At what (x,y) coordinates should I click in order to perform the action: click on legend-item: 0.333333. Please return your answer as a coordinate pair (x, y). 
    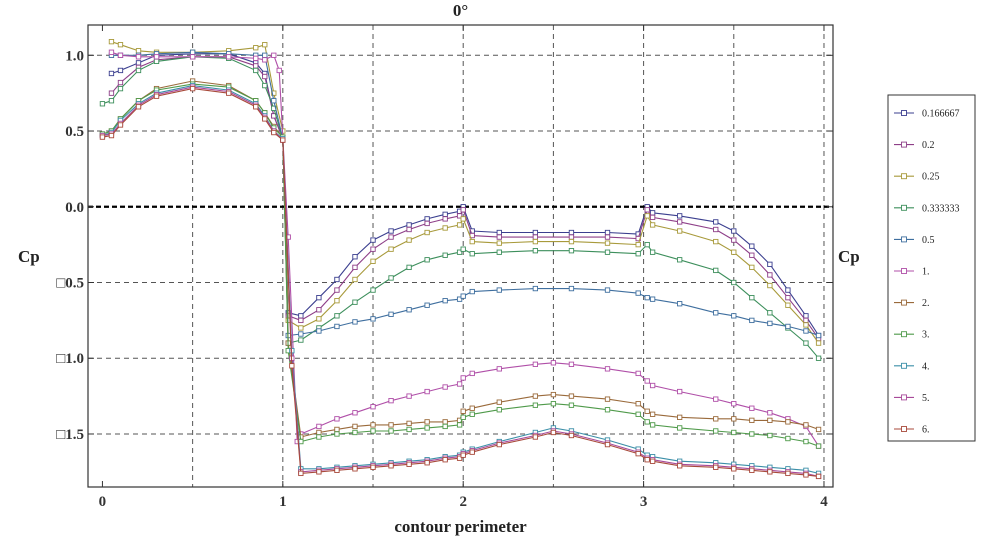
    Looking at the image, I should click on (927, 208).